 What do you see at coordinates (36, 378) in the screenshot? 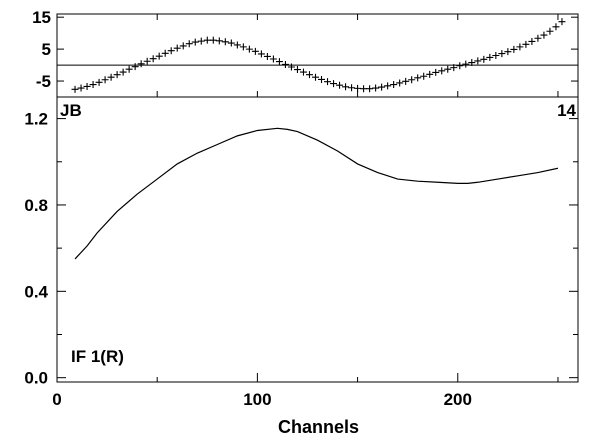
I see `amp-ytick-label: 0.0` at bounding box center [36, 378].